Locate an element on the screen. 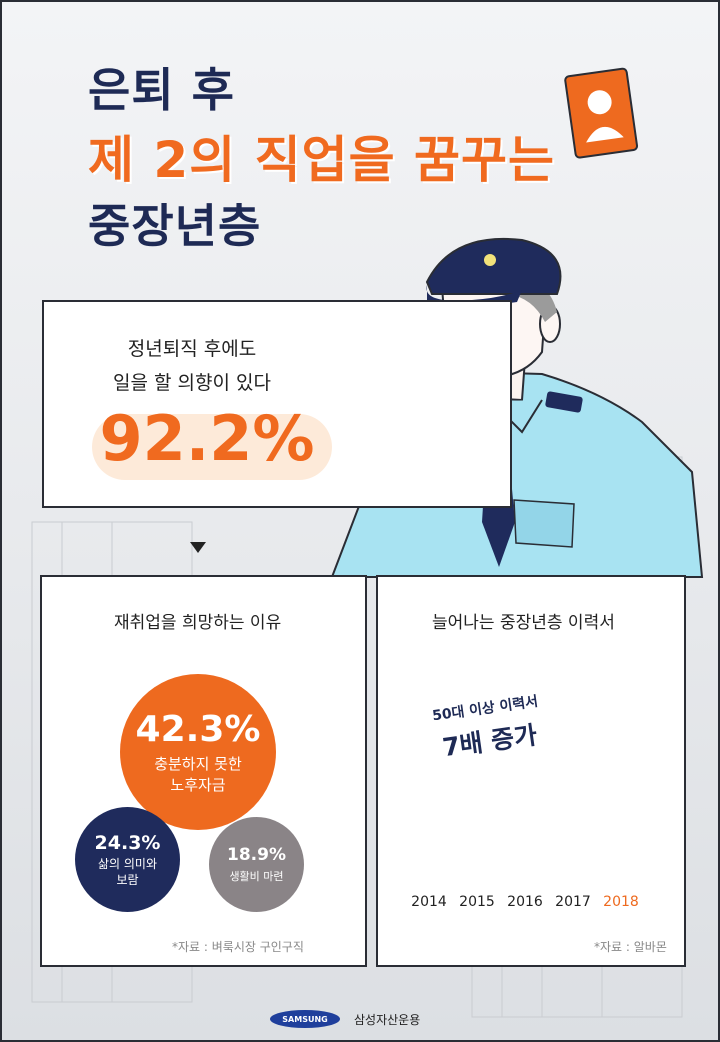  reasons-panel-title: 재취업을 희망하는 이유 is located at coordinates (198, 623).